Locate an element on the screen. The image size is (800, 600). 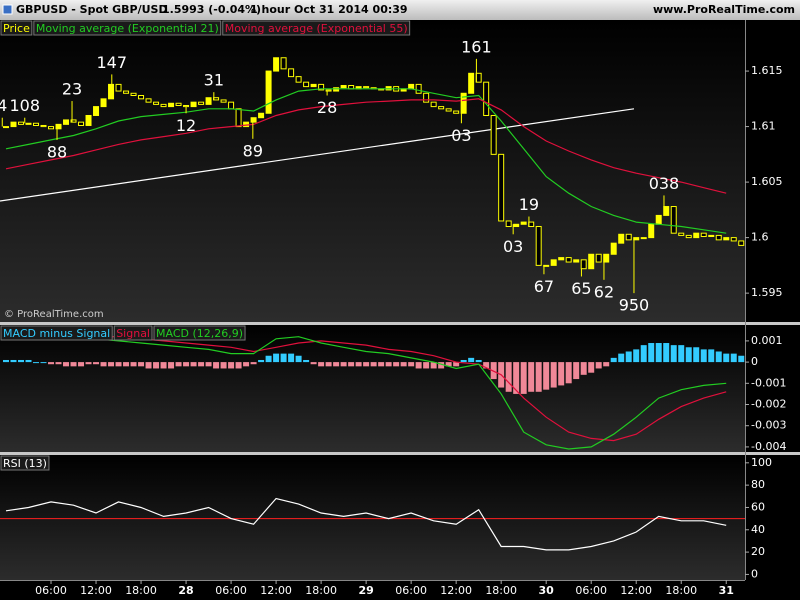
annotation: 89 is located at coordinates (253, 150).